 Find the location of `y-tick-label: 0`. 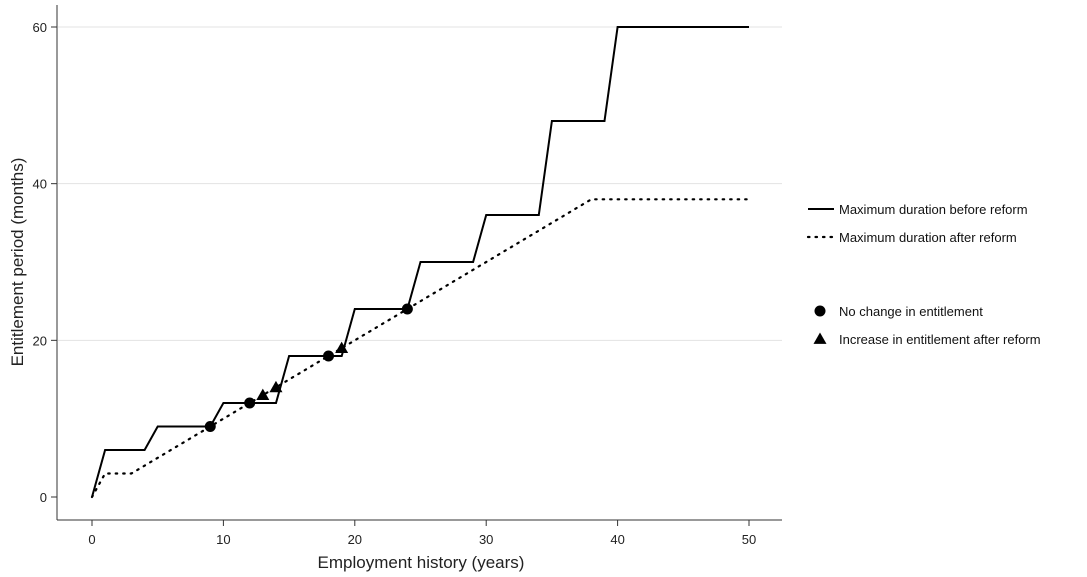

y-tick-label: 0 is located at coordinates (43, 497).